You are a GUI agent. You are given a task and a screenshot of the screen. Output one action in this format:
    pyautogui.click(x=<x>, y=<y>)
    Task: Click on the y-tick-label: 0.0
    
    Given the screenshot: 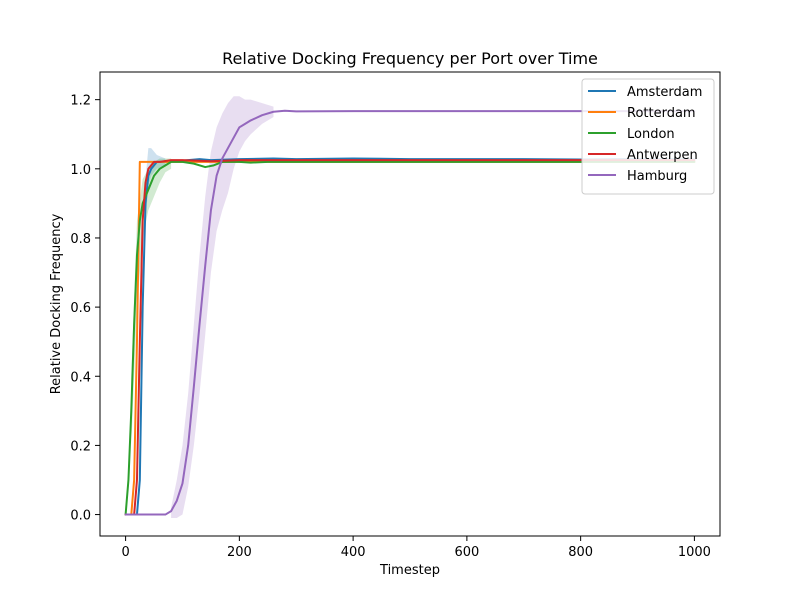 What is the action you would take?
    pyautogui.click(x=80, y=516)
    